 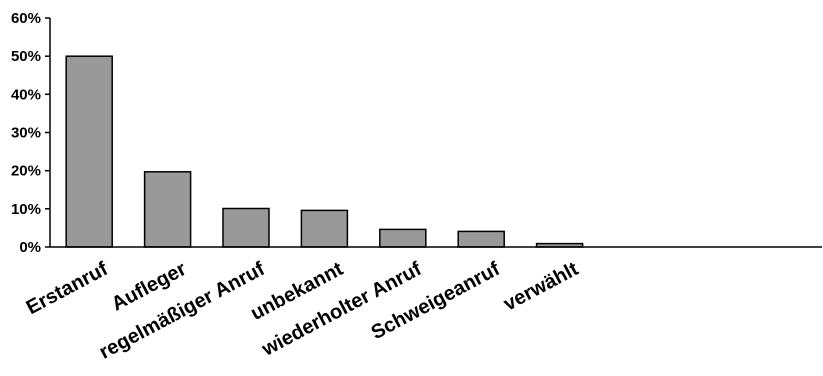 I want to click on y-tick-label-4: 40%, so click(x=26, y=94).